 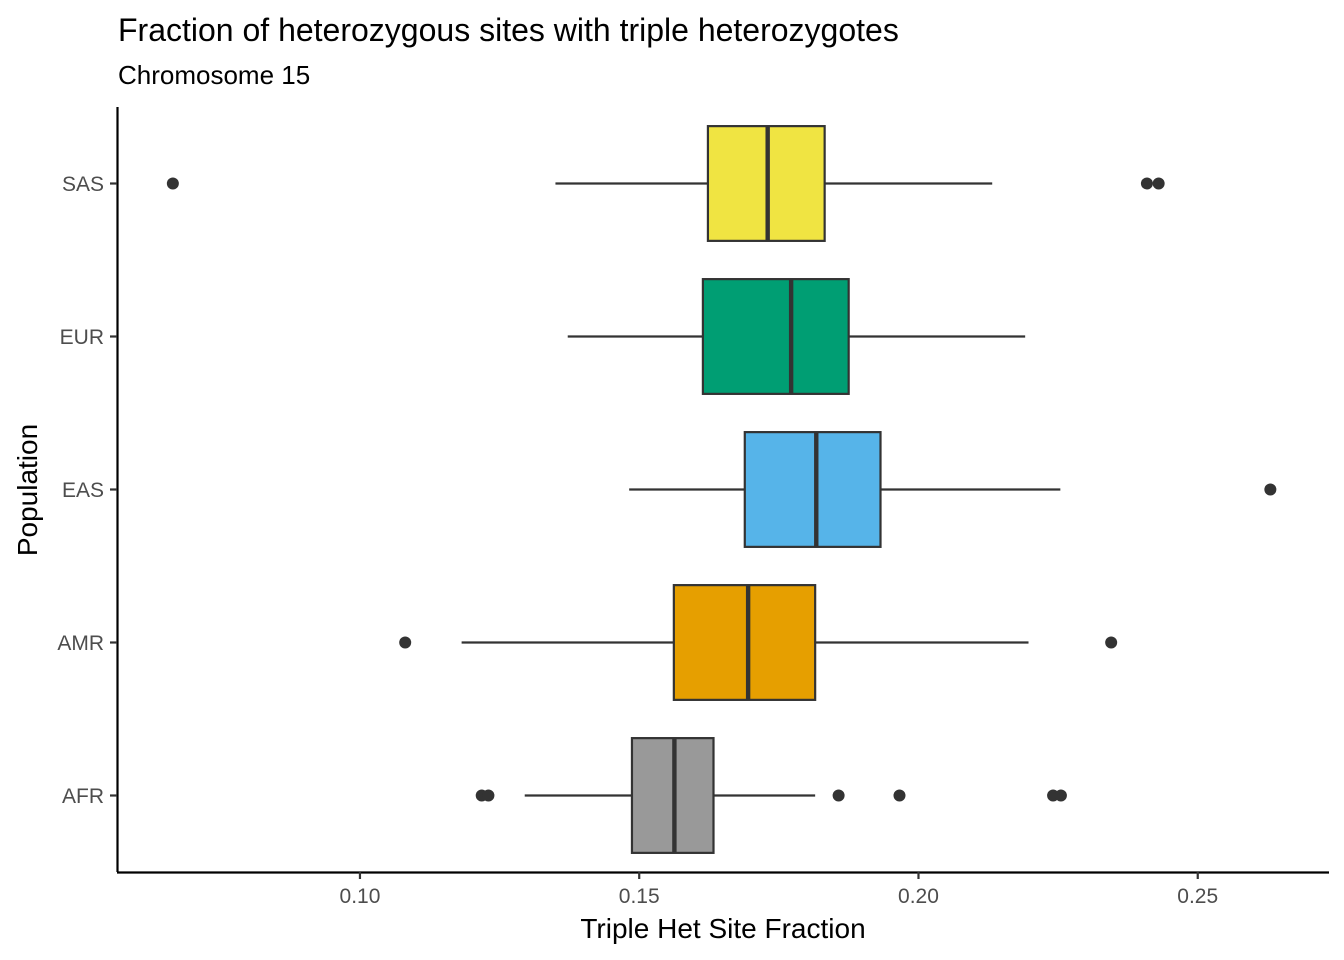 I want to click on x-tick-label-1: 0.15, so click(x=639, y=896).